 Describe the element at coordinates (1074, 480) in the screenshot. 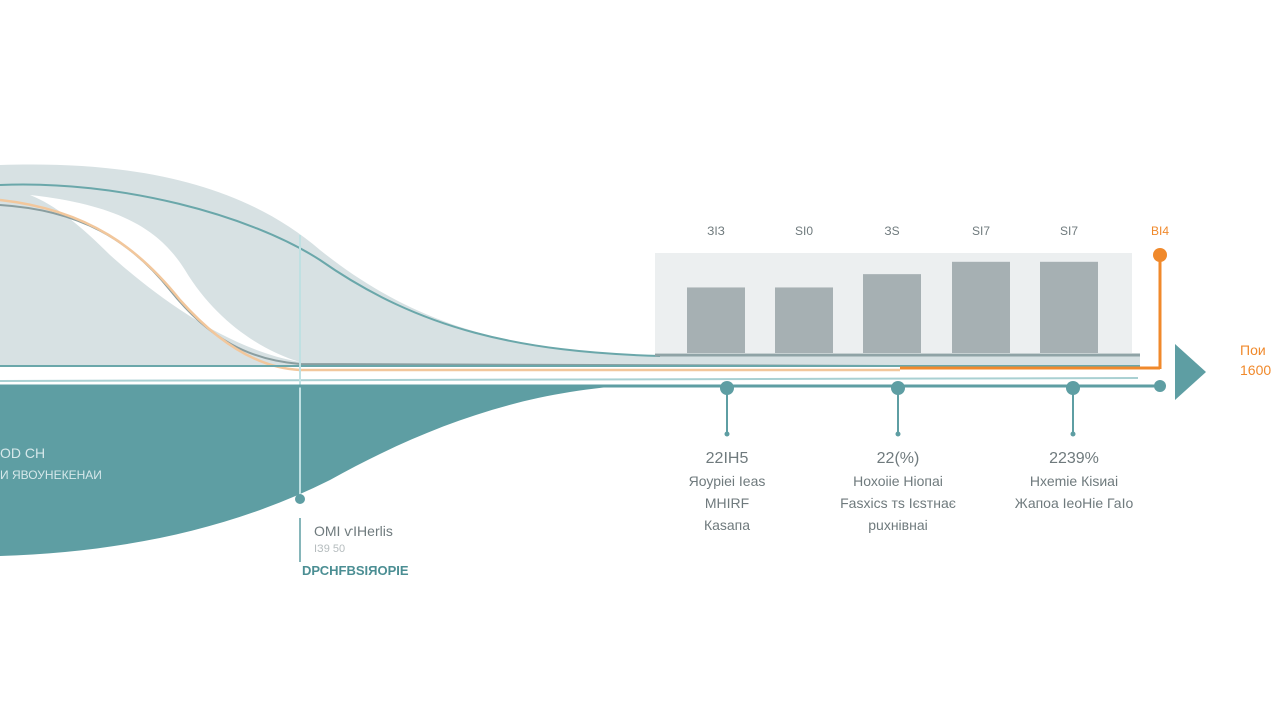

I see `milestone-text-3: 2239% Нхеmіе Кіѕиаі Жапоа ІеоНіе ГаІо` at that location.